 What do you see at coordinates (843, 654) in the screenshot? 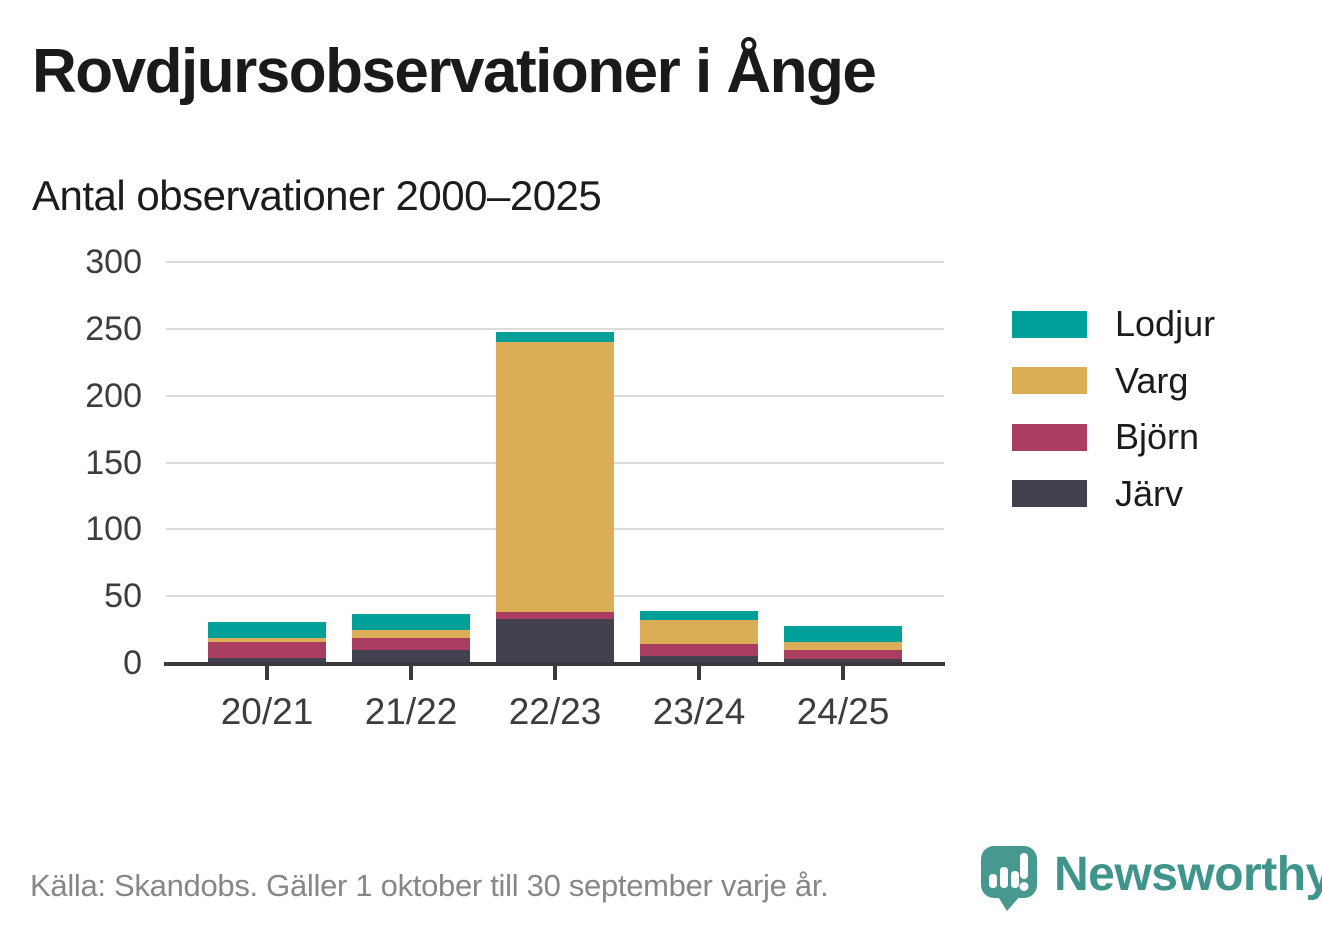
I see `bar-segment-björn-24/25` at bounding box center [843, 654].